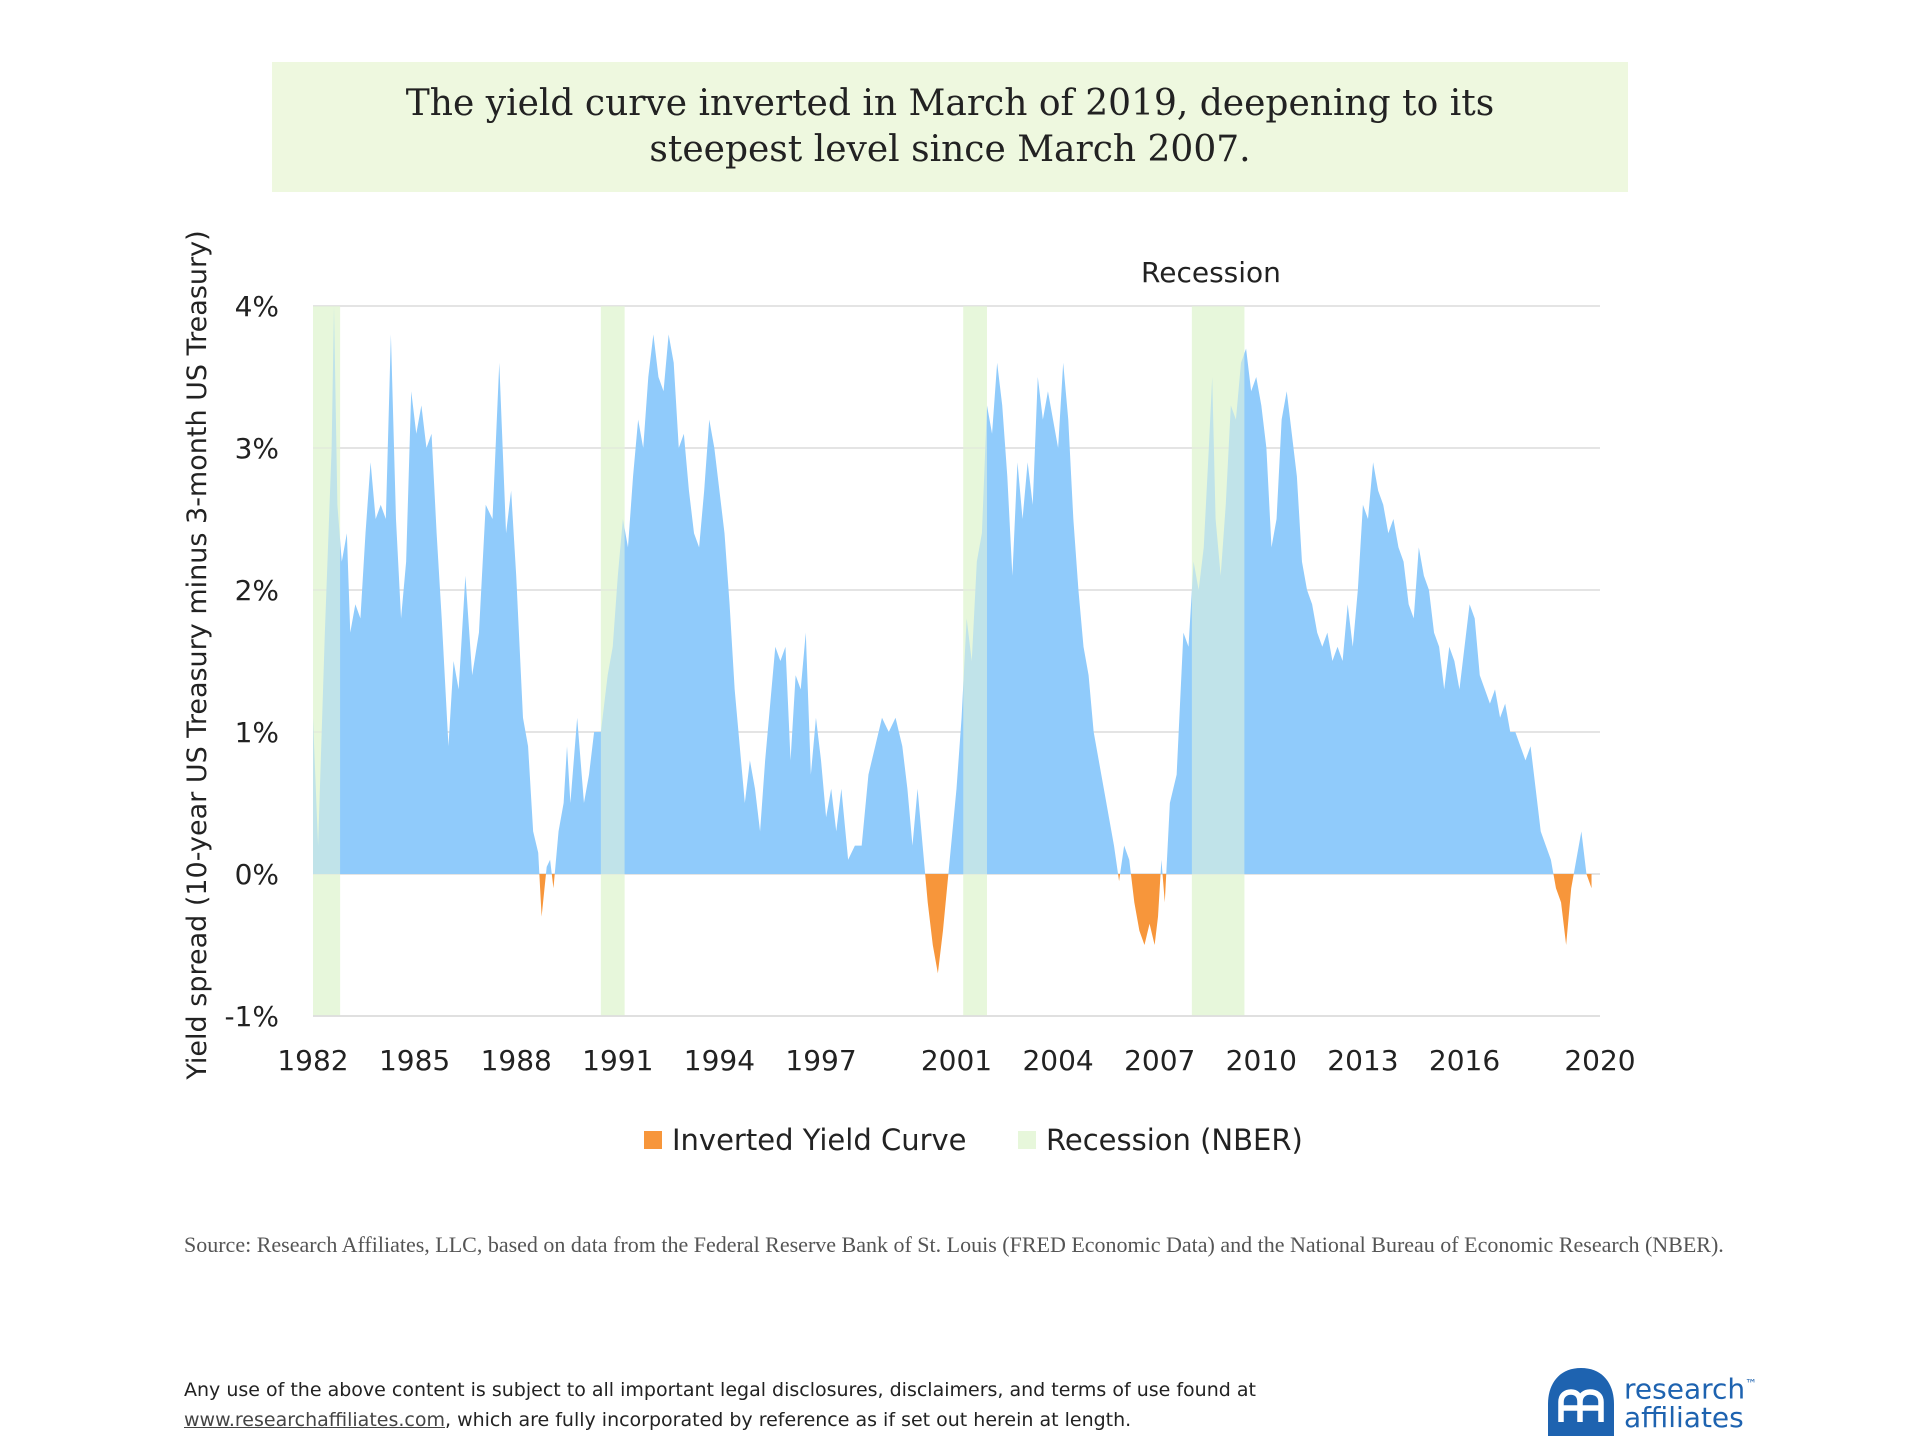  What do you see at coordinates (1057, 1060) in the screenshot?
I see `x-tick-label: 2004` at bounding box center [1057, 1060].